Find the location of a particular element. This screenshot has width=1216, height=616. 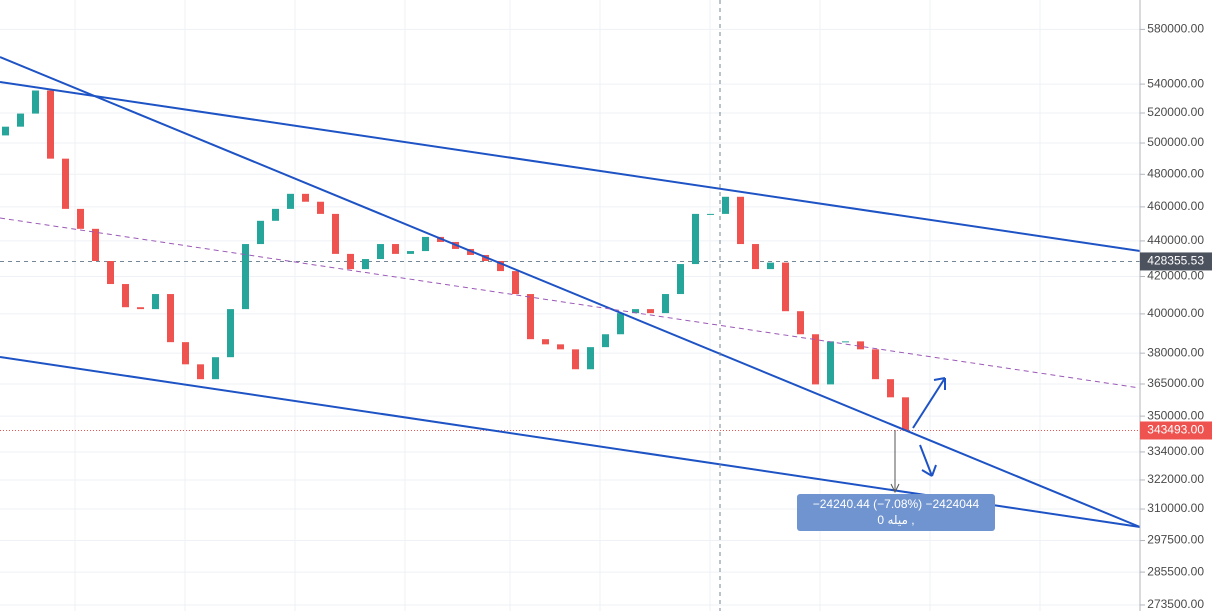

crosshair-label: 428355.53 is located at coordinates (1175, 261).